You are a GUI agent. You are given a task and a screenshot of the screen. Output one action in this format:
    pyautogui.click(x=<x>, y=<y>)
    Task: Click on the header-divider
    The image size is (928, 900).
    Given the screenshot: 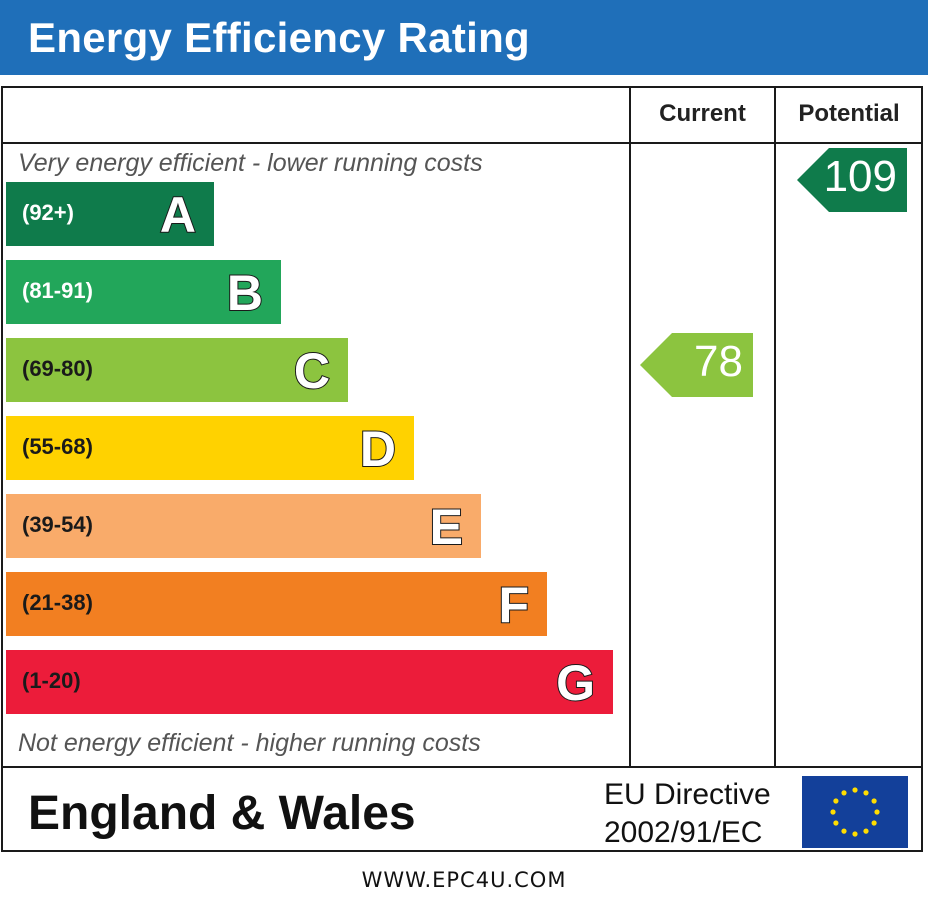 What is the action you would take?
    pyautogui.click(x=462, y=143)
    